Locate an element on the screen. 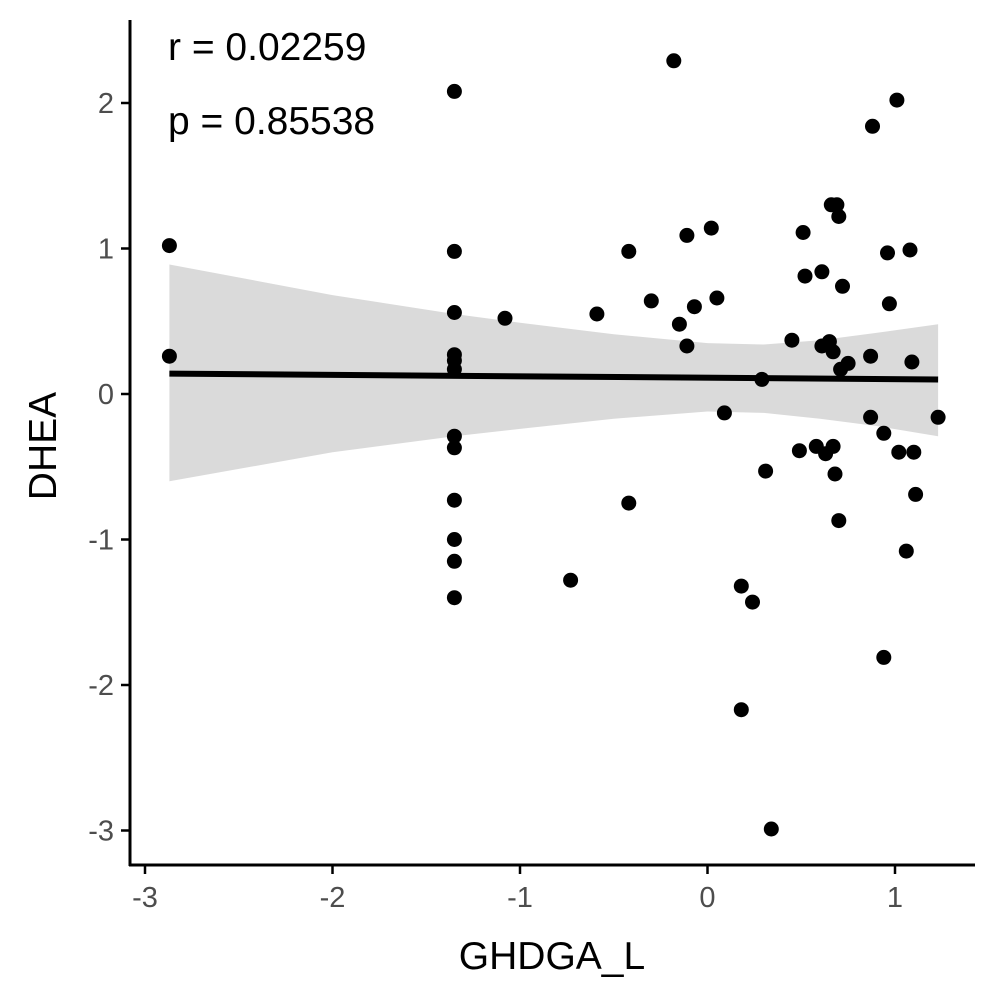  y-tick-label: 2 is located at coordinates (106, 104).